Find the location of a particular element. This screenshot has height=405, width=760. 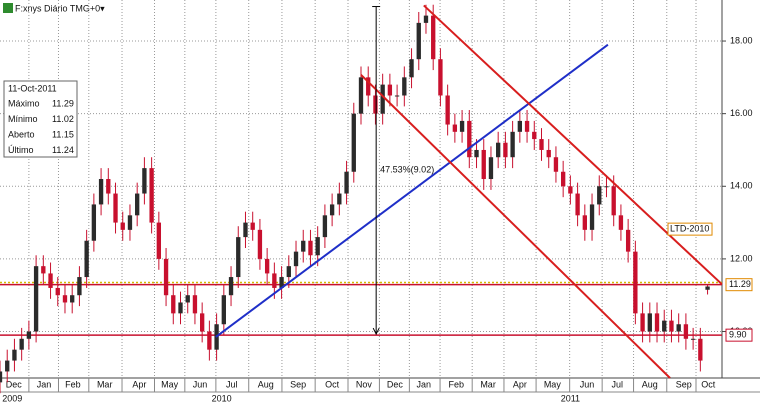

info-box is located at coordinates (40, 119).